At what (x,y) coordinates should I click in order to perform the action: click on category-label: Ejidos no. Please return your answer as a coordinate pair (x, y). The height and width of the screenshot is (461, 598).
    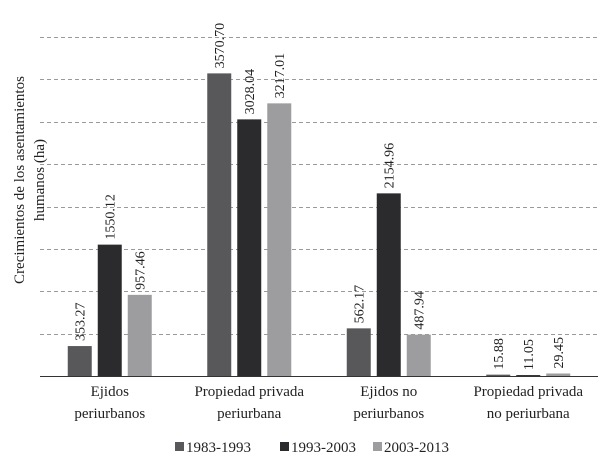
    Looking at the image, I should click on (388, 392).